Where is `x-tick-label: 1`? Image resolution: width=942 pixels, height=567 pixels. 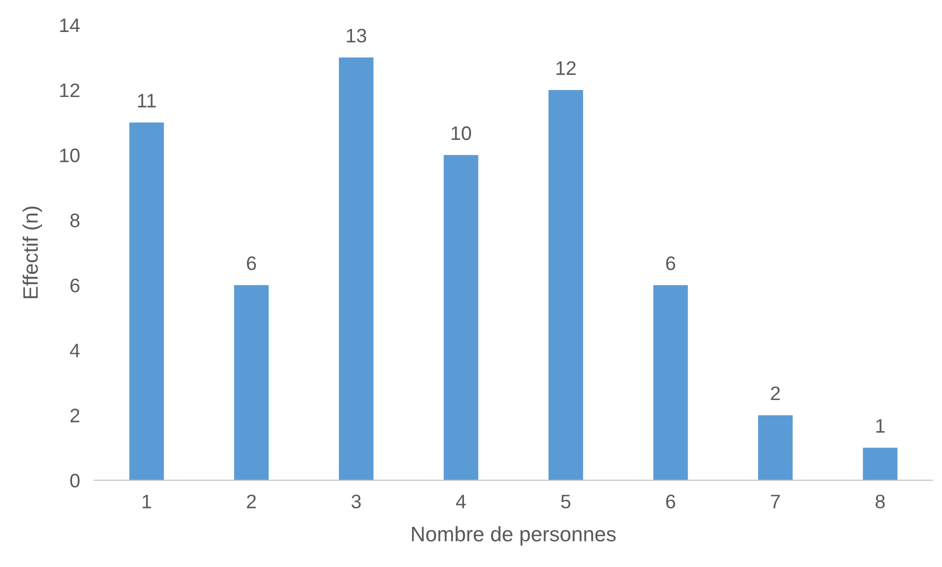
x-tick-label: 1 is located at coordinates (147, 501).